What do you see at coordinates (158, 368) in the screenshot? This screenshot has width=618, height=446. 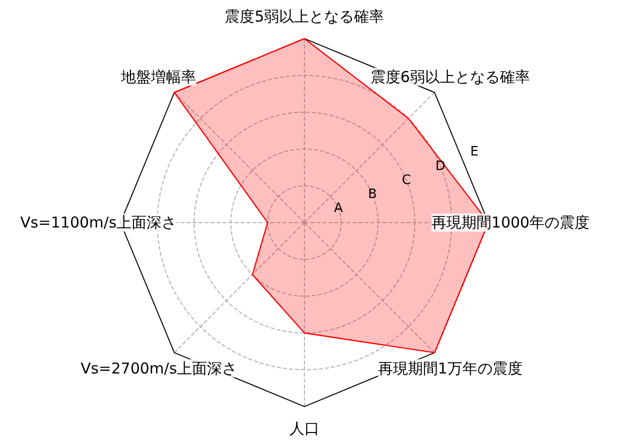 I see `spoke-label: Vs=2700m/s上面深さ` at bounding box center [158, 368].